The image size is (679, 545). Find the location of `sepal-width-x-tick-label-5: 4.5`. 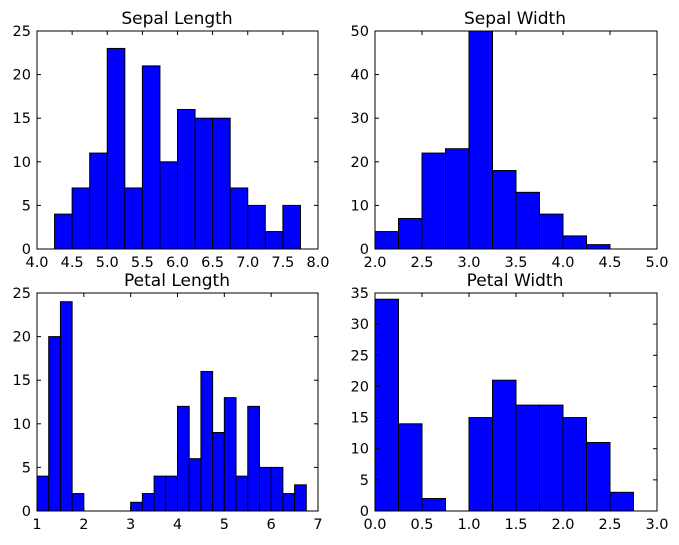

sepal-width-x-tick-label-5: 4.5 is located at coordinates (609, 263).